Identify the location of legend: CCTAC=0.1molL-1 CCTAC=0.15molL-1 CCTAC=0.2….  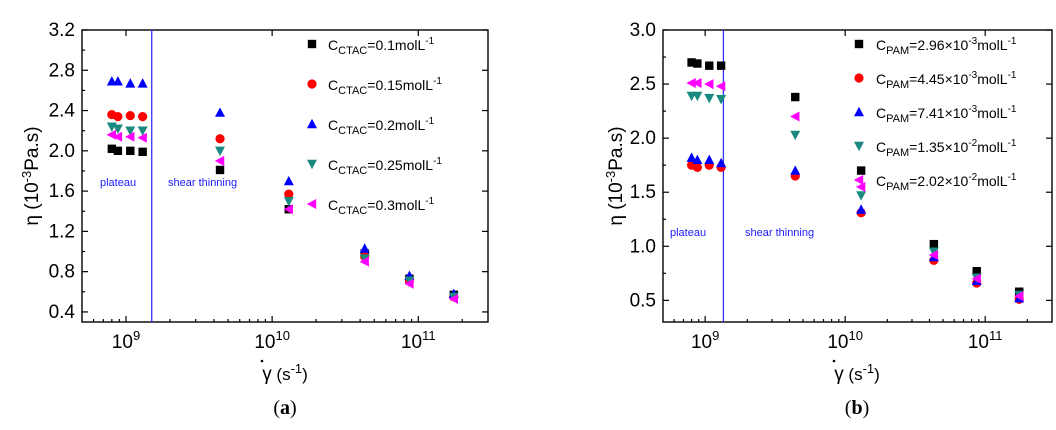
(374, 126).